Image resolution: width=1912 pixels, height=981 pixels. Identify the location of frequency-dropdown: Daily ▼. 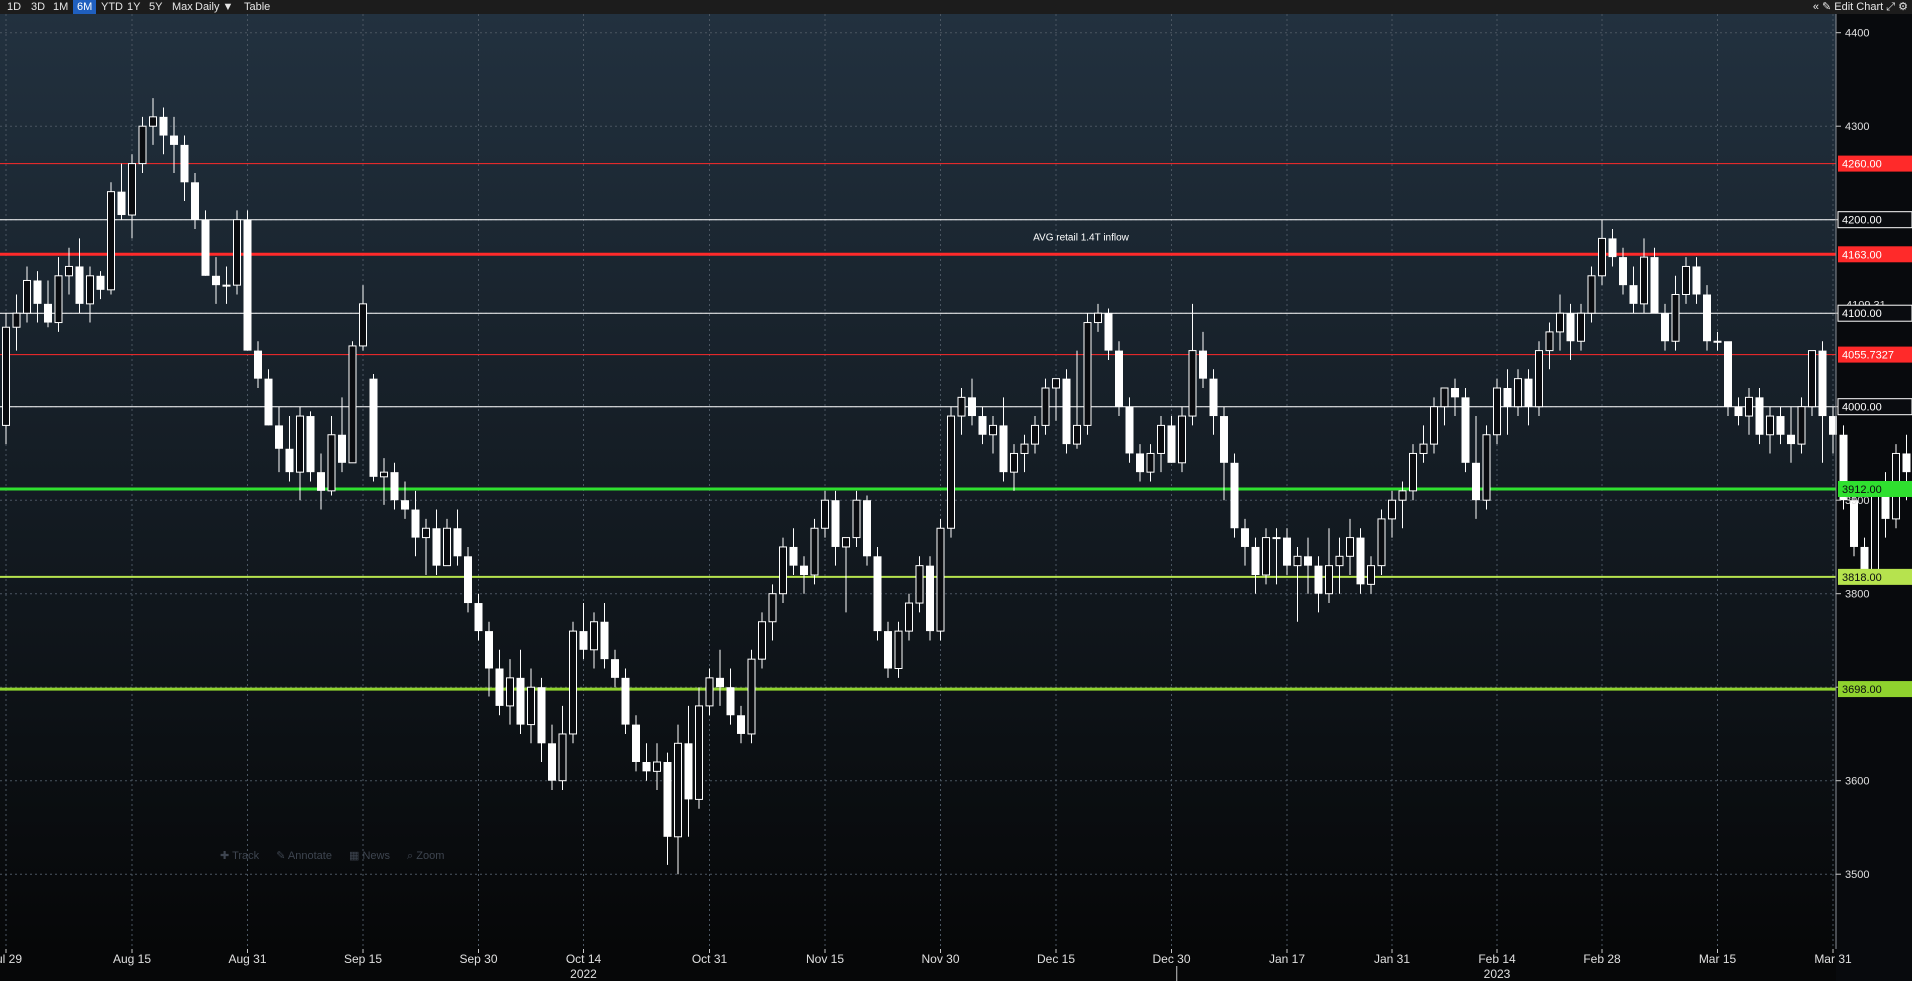
(214, 7).